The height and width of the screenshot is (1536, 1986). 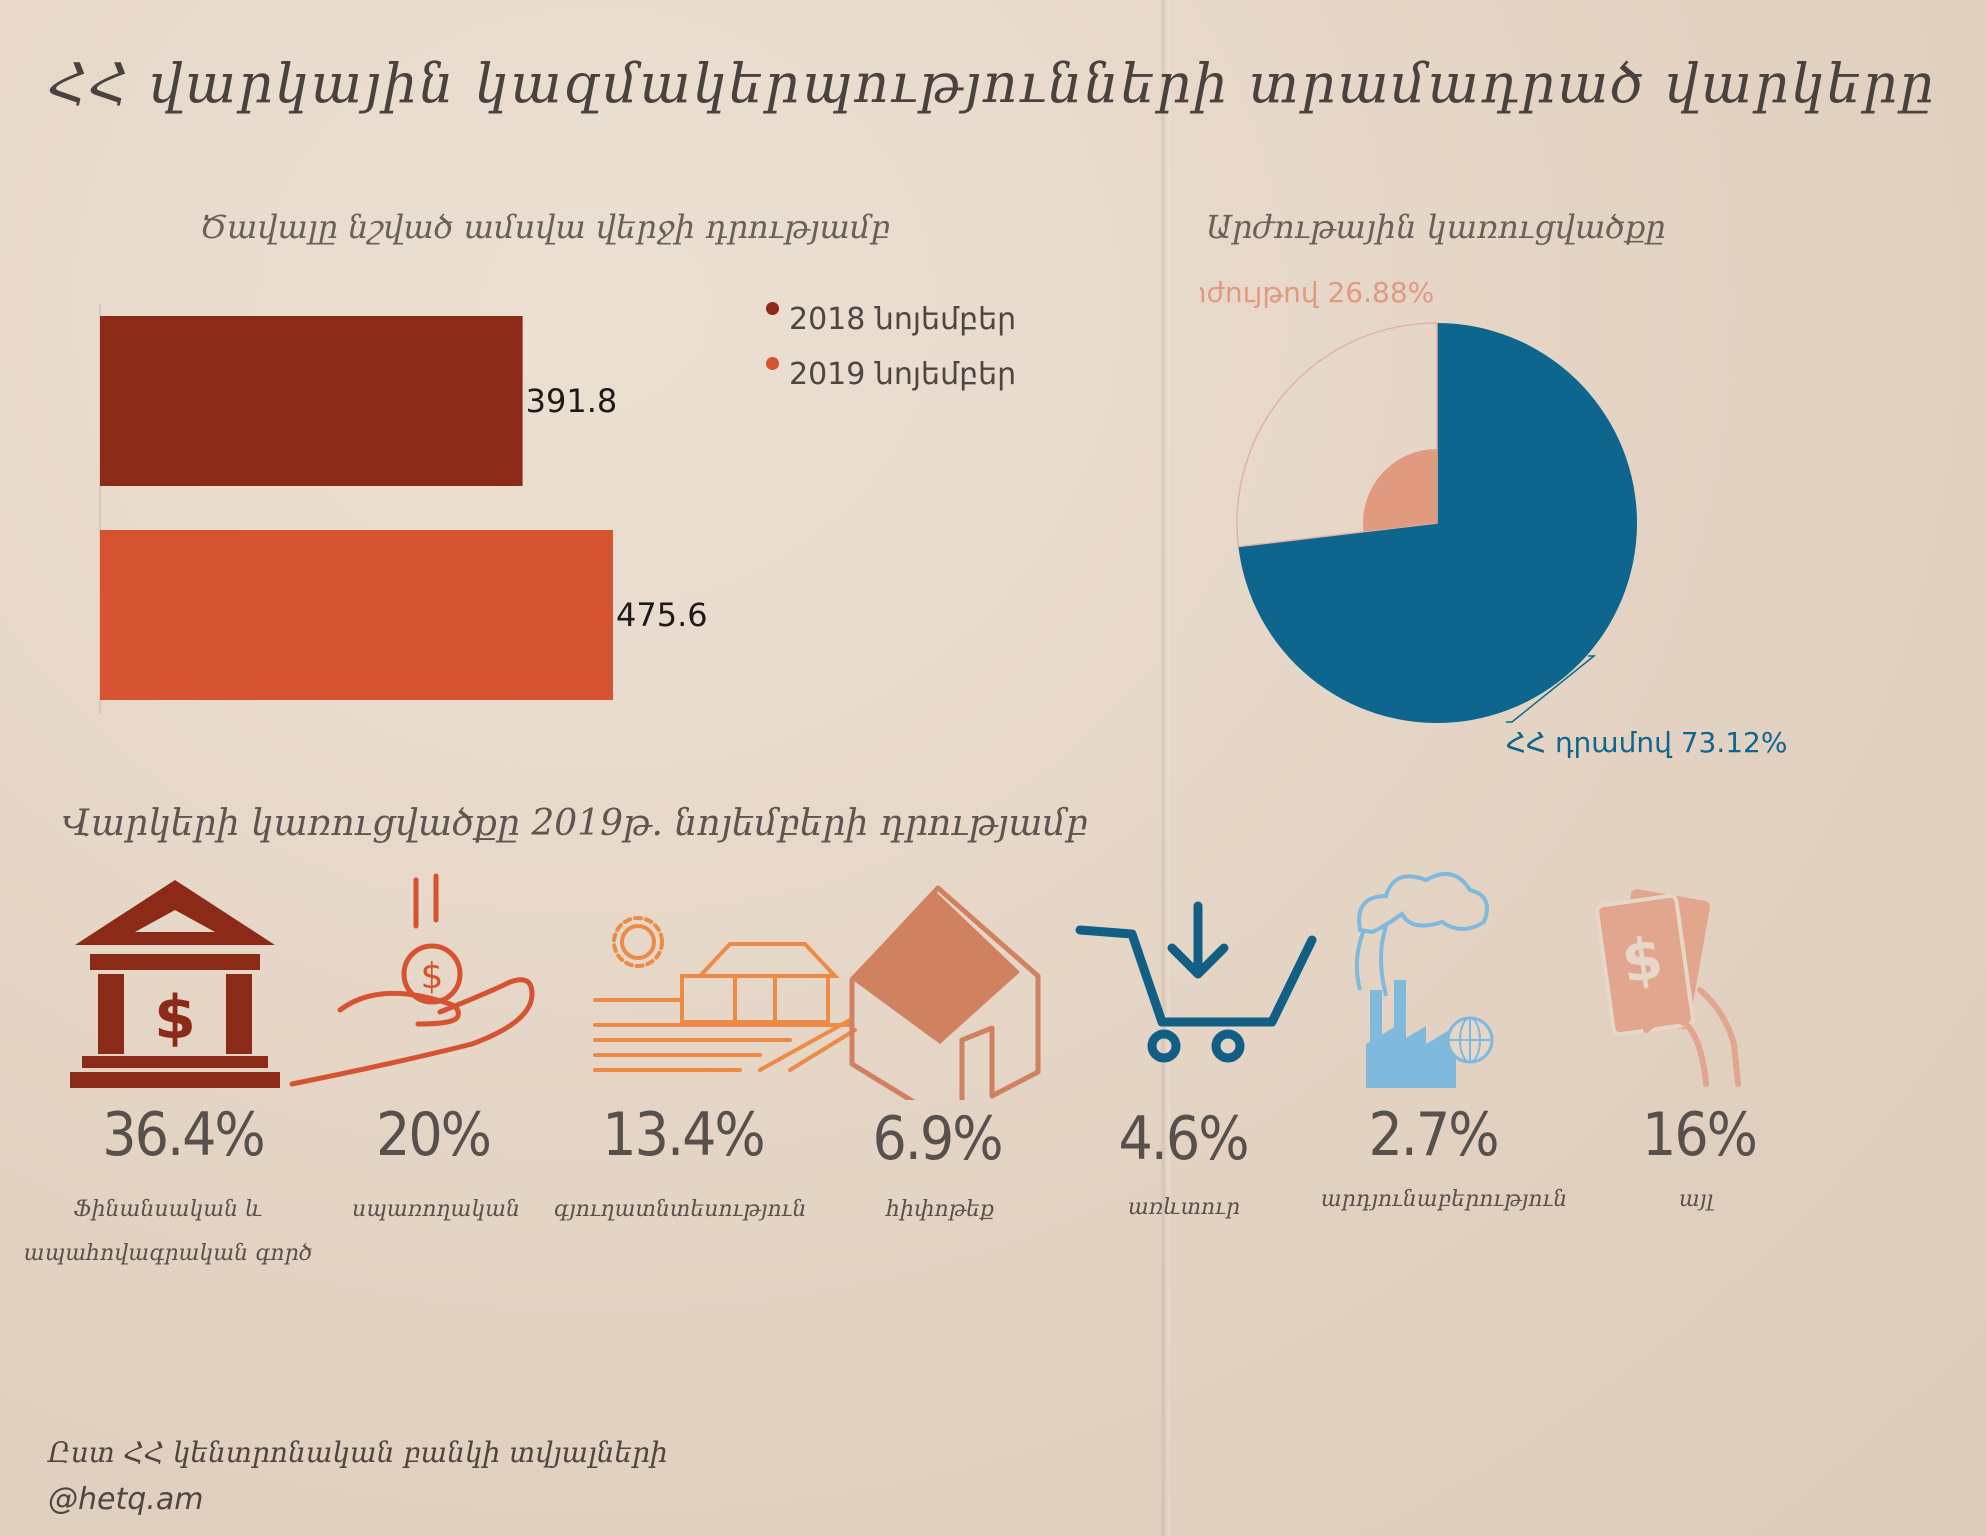 What do you see at coordinates (725, 994) in the screenshot?
I see `farm-icon` at bounding box center [725, 994].